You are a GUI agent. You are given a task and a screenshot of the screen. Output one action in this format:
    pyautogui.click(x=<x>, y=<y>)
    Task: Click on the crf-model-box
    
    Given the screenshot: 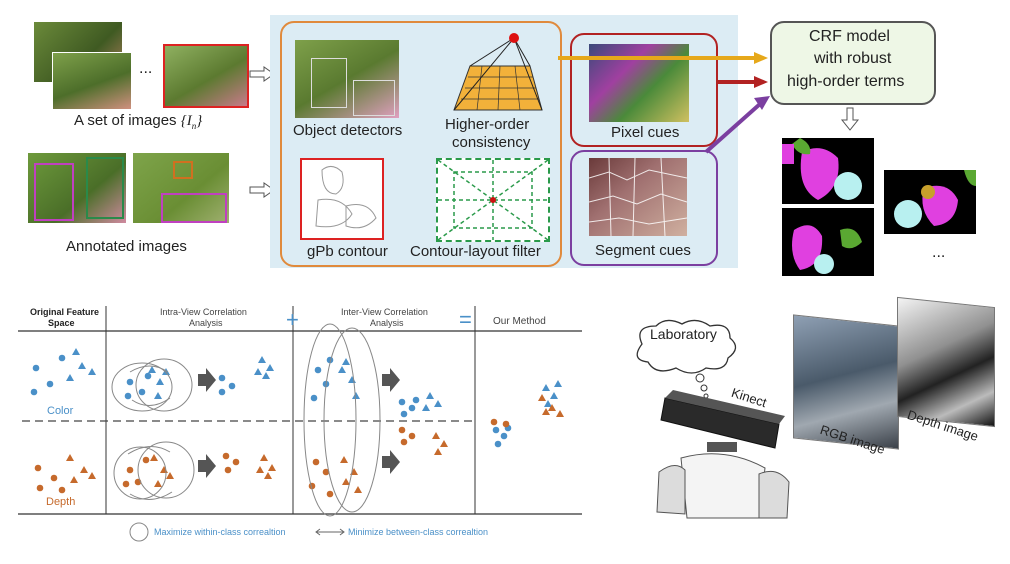 What is the action you would take?
    pyautogui.click(x=853, y=63)
    